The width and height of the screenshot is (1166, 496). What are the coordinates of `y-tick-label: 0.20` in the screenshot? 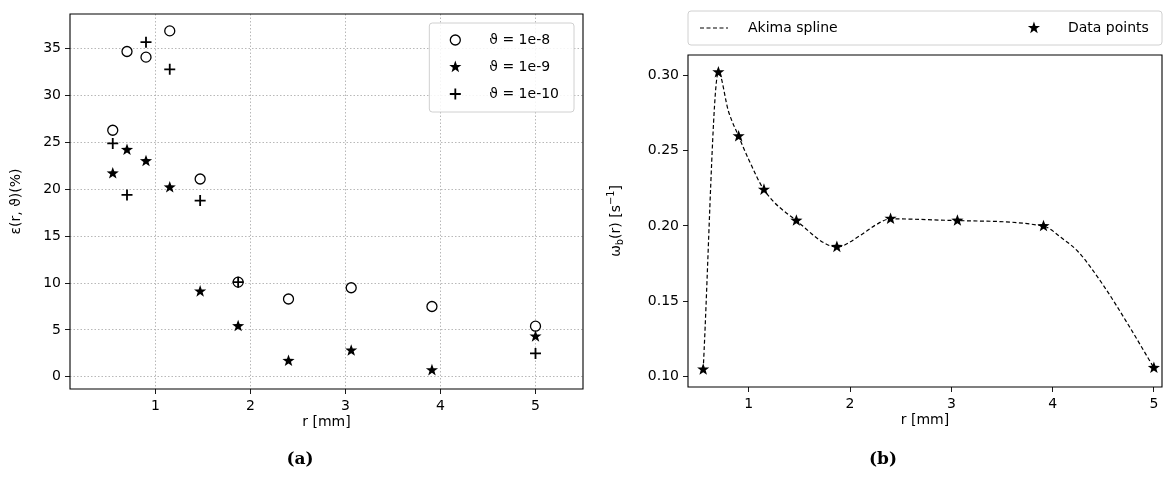 It's located at (663, 224).